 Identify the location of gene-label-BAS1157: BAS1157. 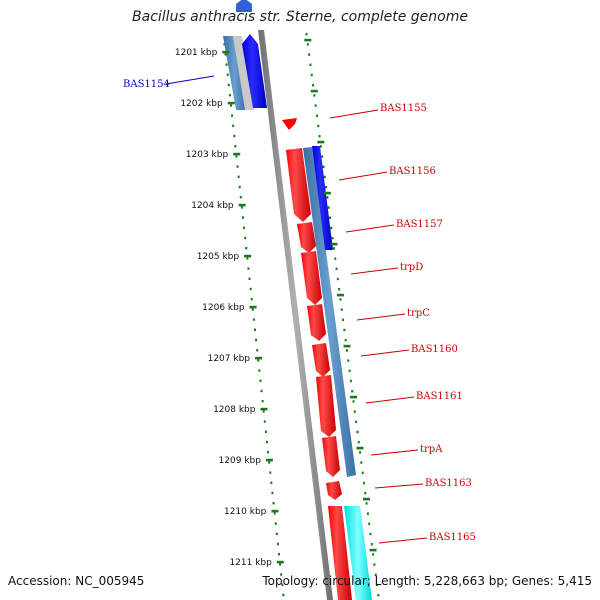
(419, 224).